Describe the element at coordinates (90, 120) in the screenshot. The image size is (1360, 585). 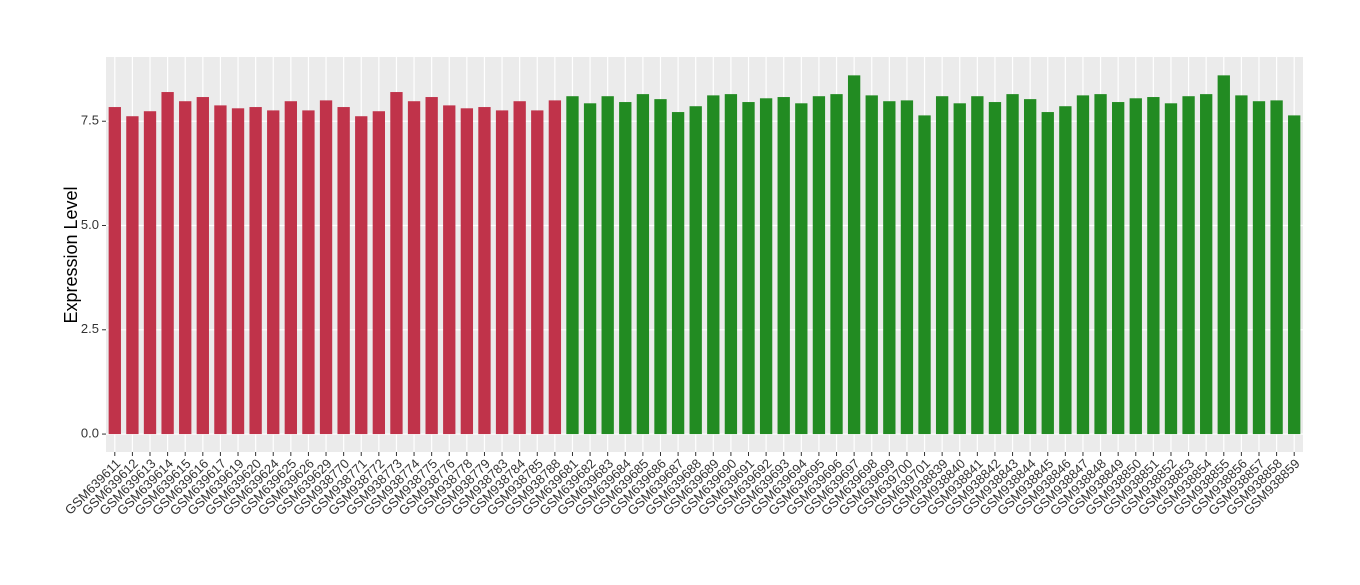
I see `y-tick-label: 7.5` at that location.